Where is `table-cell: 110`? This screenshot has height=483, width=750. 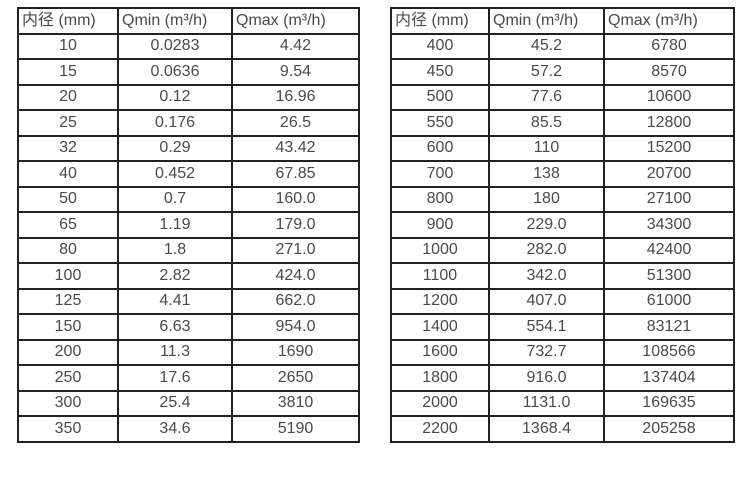
table-cell: 110 is located at coordinates (546, 148).